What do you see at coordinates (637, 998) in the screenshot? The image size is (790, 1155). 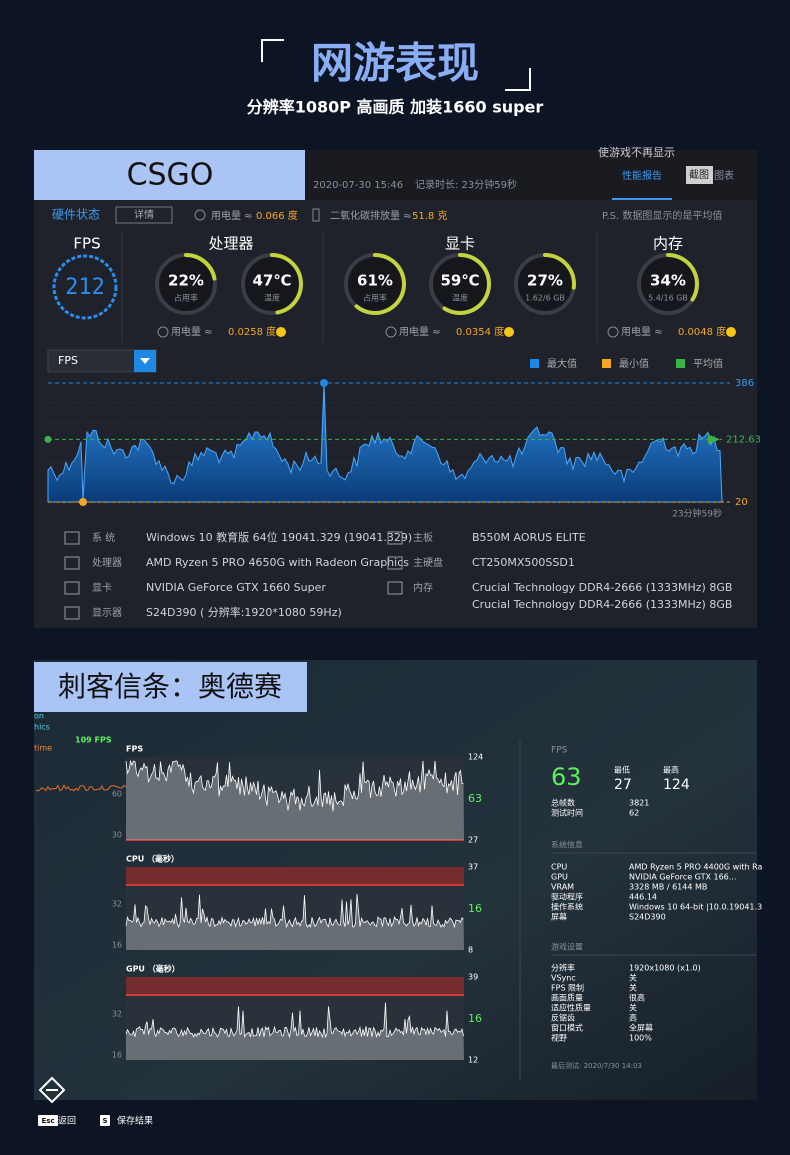 I see `setting-value: 很高` at bounding box center [637, 998].